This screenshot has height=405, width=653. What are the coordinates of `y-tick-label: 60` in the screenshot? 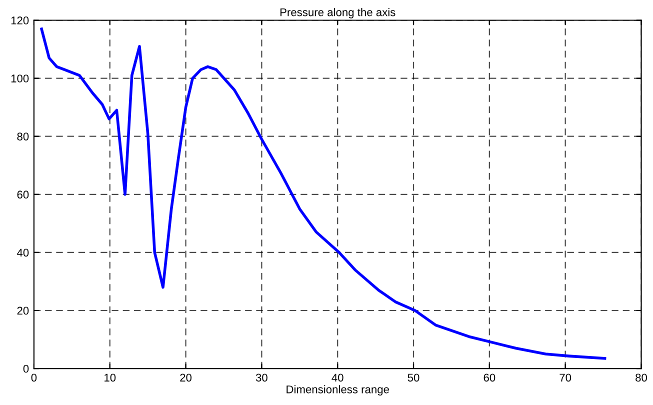 It's located at (23, 194).